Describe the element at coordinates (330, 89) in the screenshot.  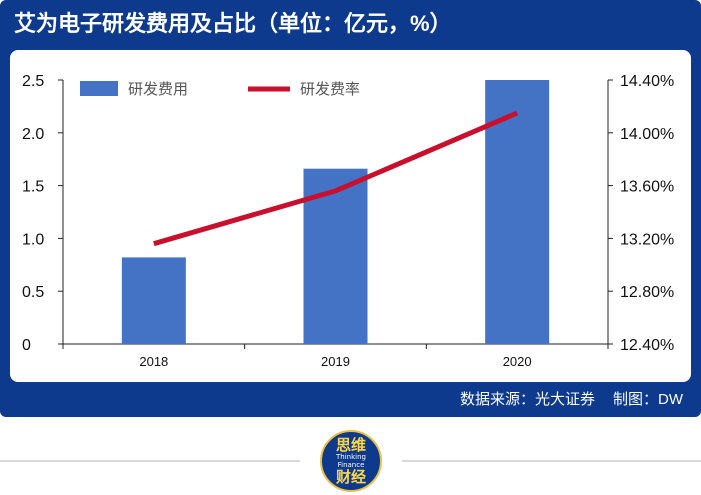
I see `legend-line-label: 研发费率` at that location.